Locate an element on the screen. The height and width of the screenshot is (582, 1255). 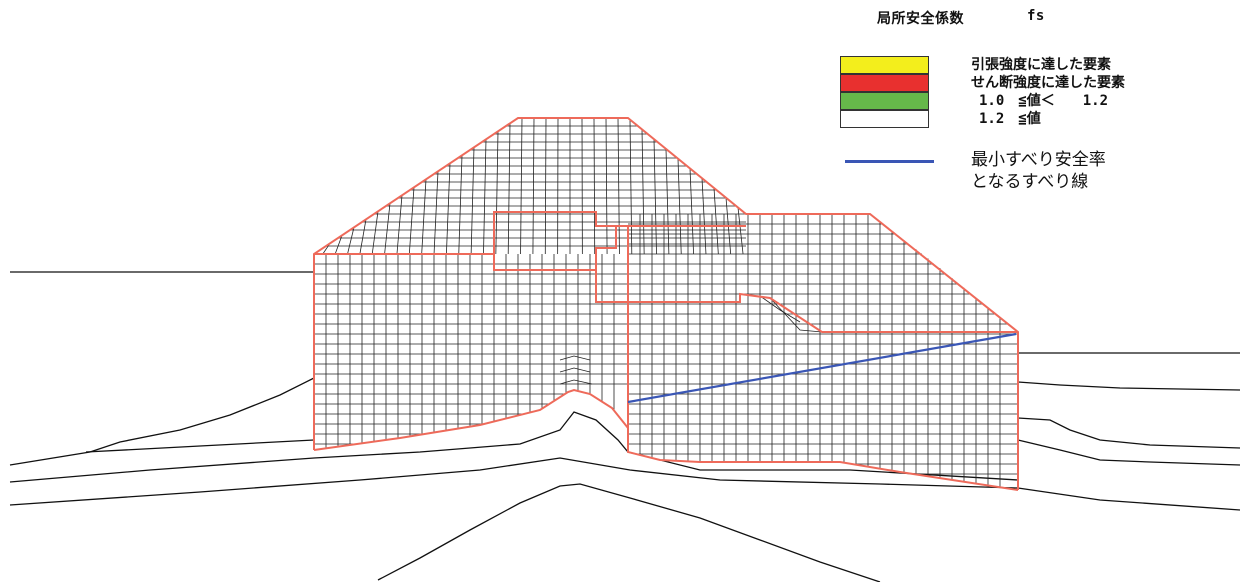
legend-title: 局所安全係数 is located at coordinates (920, 19).